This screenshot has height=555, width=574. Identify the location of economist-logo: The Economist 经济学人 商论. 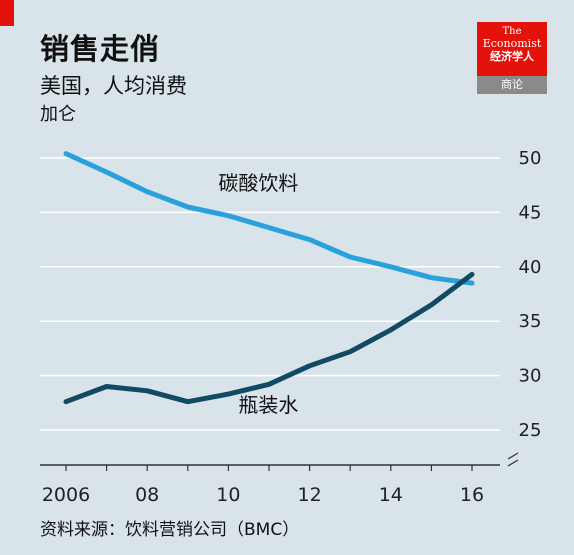
(512, 58).